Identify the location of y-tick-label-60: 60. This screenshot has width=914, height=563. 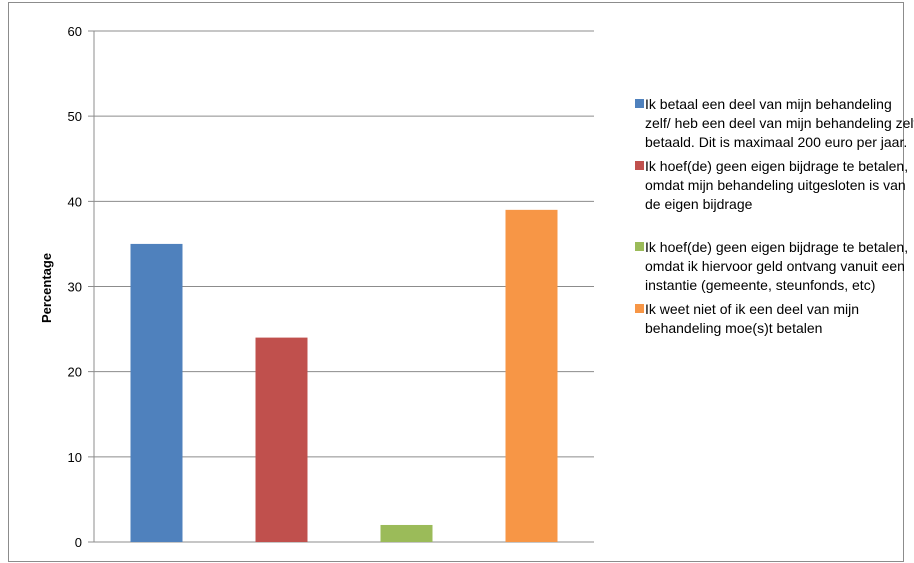
(75, 31).